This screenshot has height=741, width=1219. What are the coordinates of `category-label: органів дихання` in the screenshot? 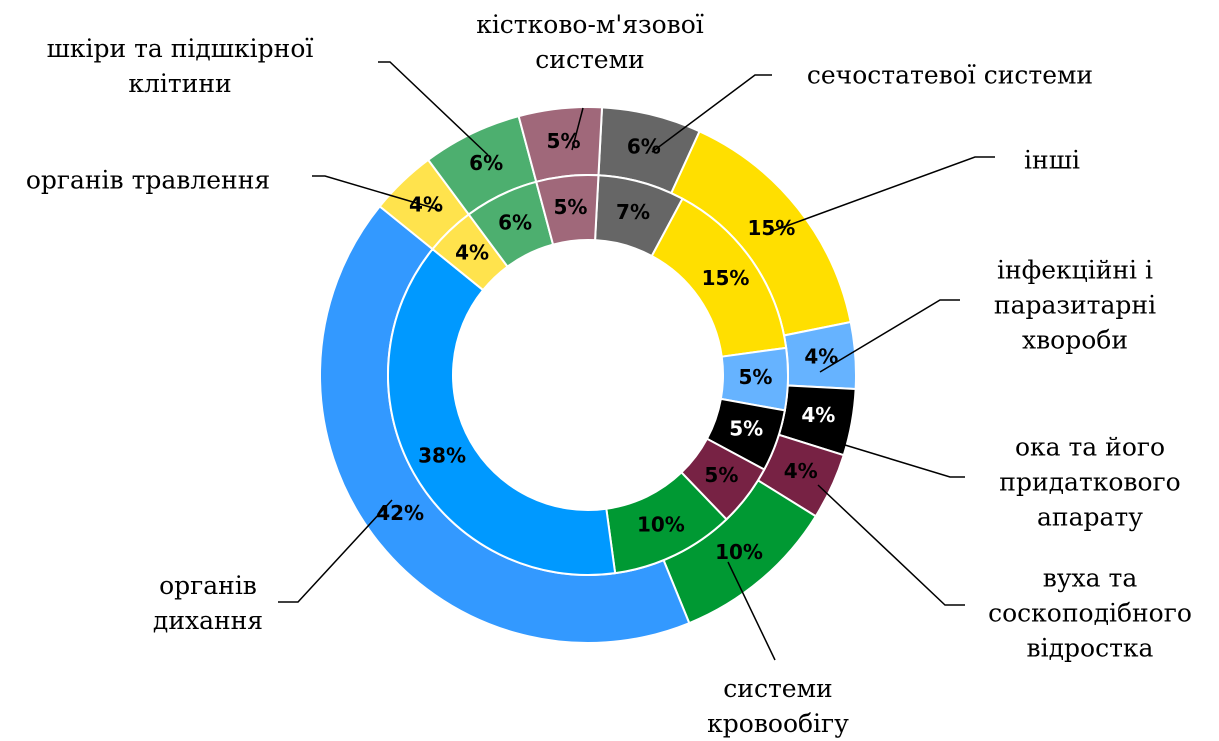 It's located at (208, 603).